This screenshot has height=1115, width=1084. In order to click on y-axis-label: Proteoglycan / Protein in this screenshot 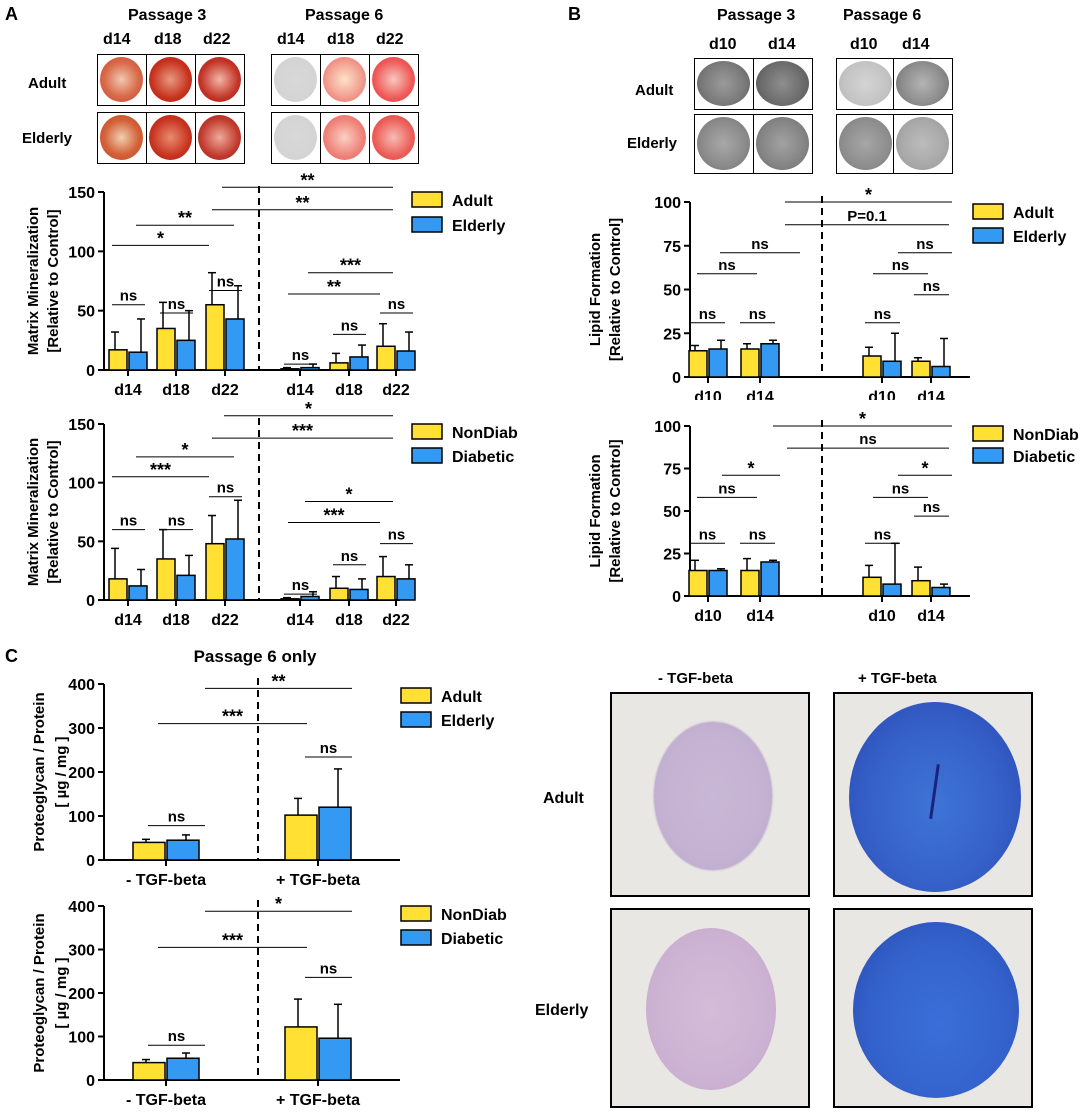, I will do `click(39, 771)`.